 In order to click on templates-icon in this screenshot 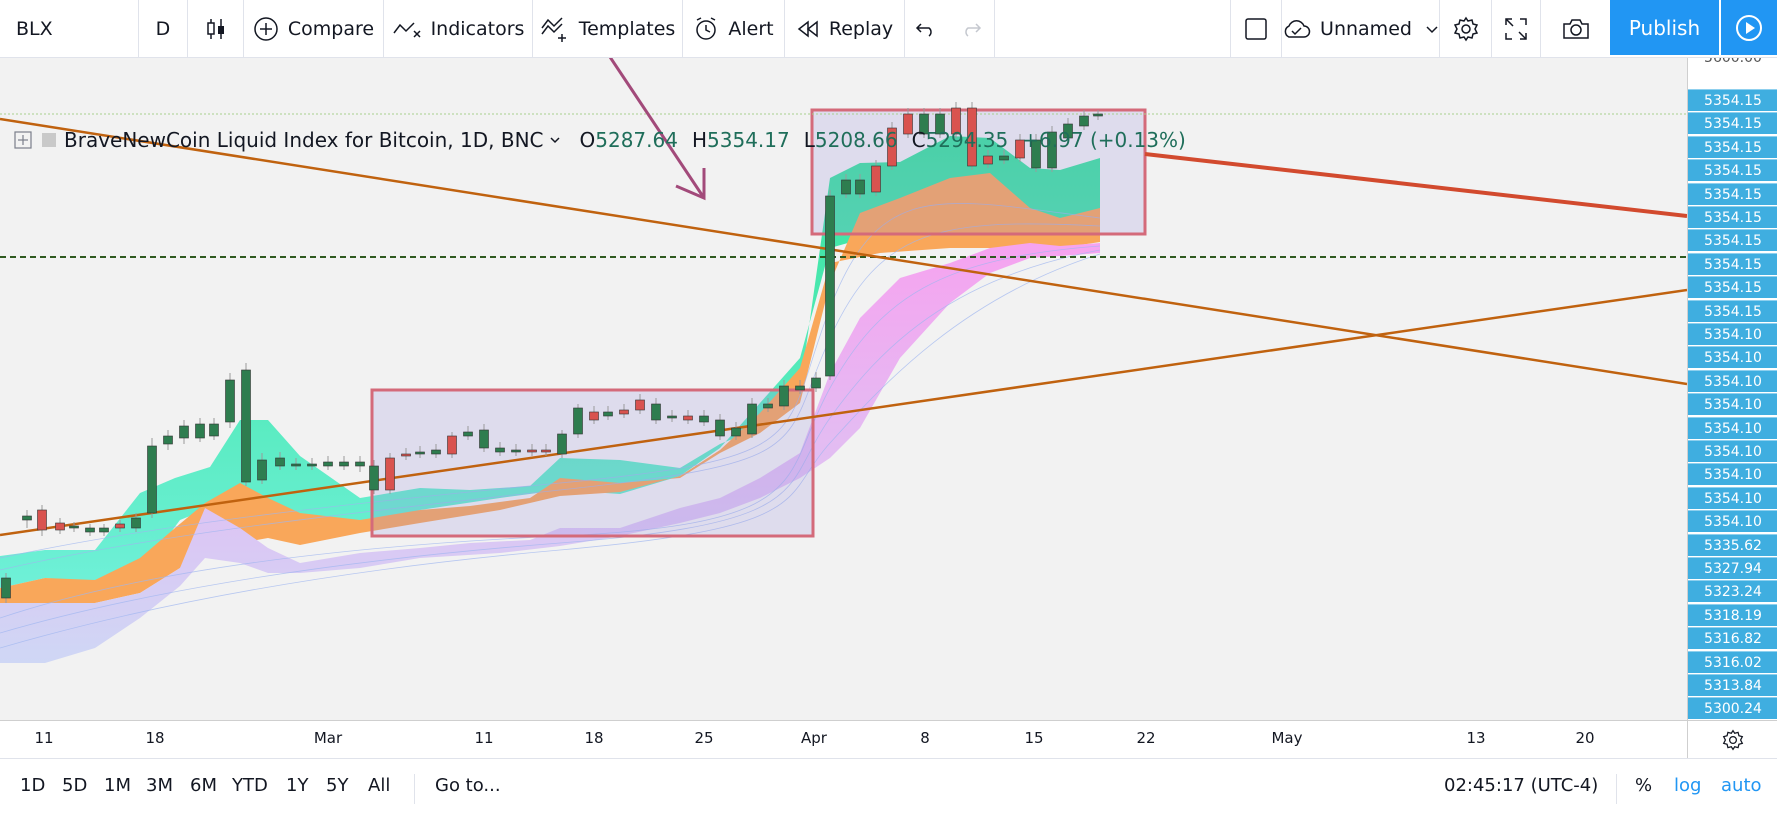, I will do `click(553, 29)`.